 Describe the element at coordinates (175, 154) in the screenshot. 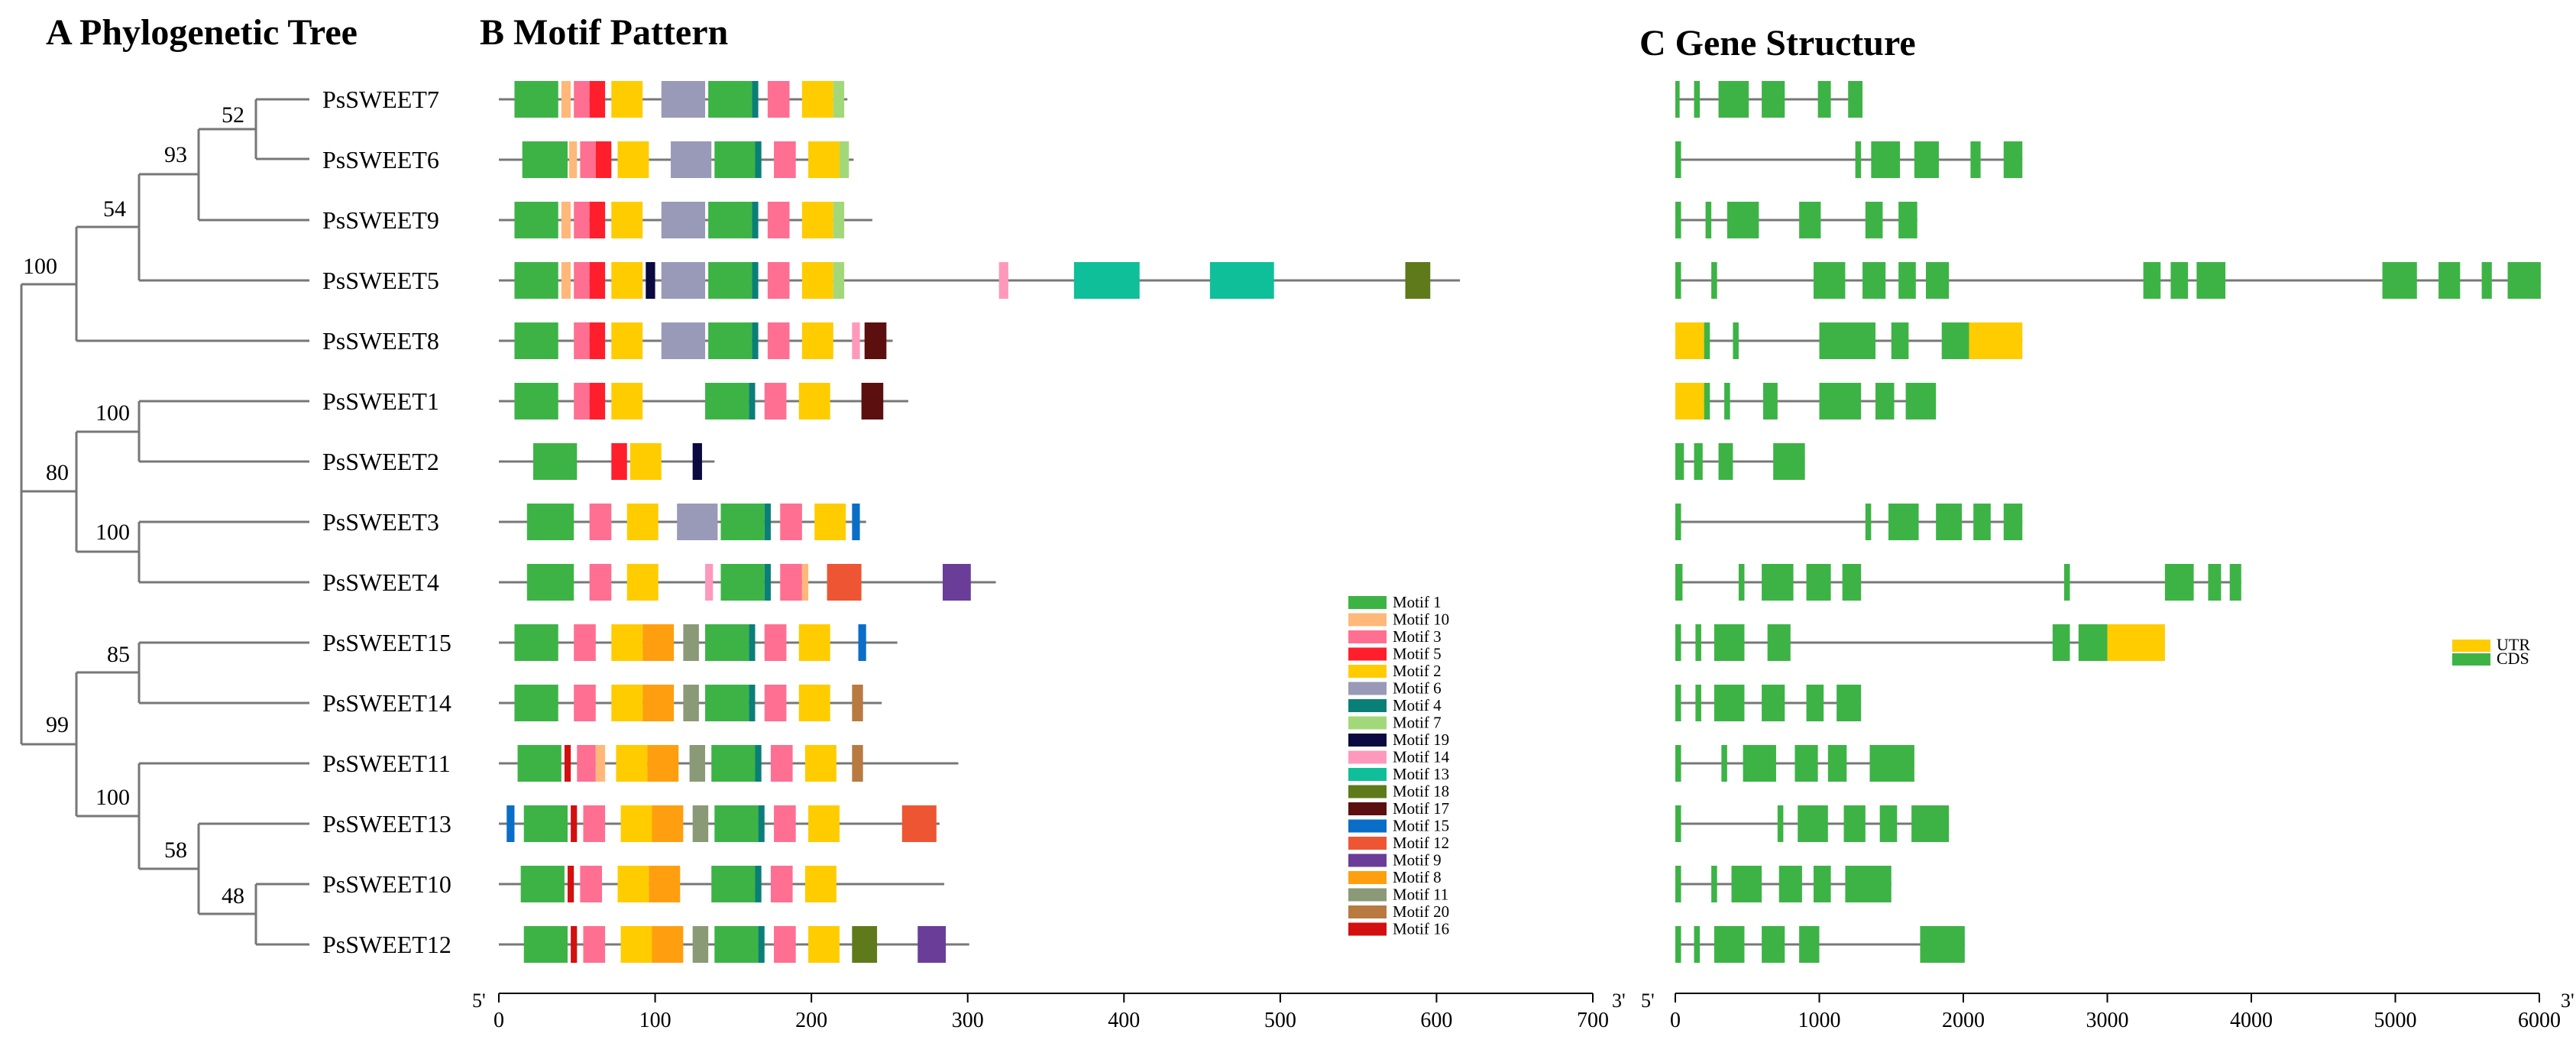

I see `bootstrap-label: 93` at that location.